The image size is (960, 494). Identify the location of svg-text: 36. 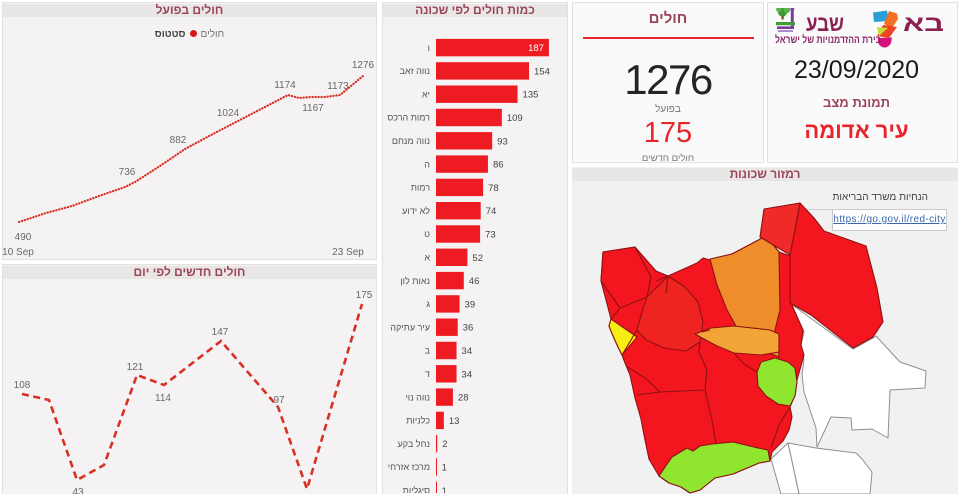
(468, 328).